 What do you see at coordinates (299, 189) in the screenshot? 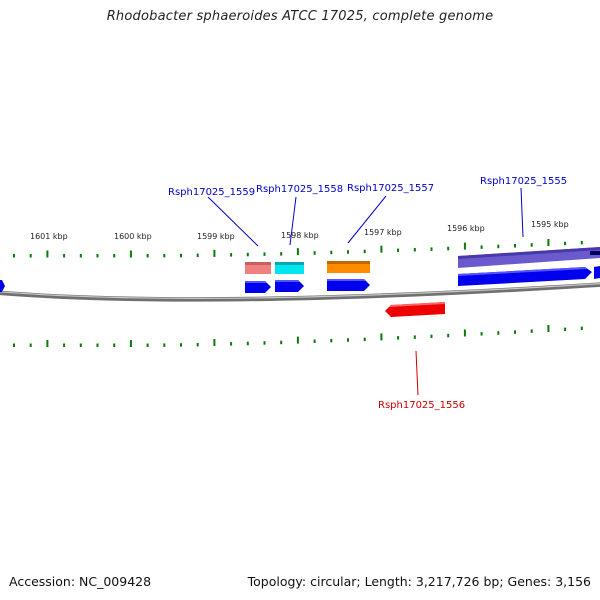
I see `gene-label-1558: Rsph17025_1558` at bounding box center [299, 189].